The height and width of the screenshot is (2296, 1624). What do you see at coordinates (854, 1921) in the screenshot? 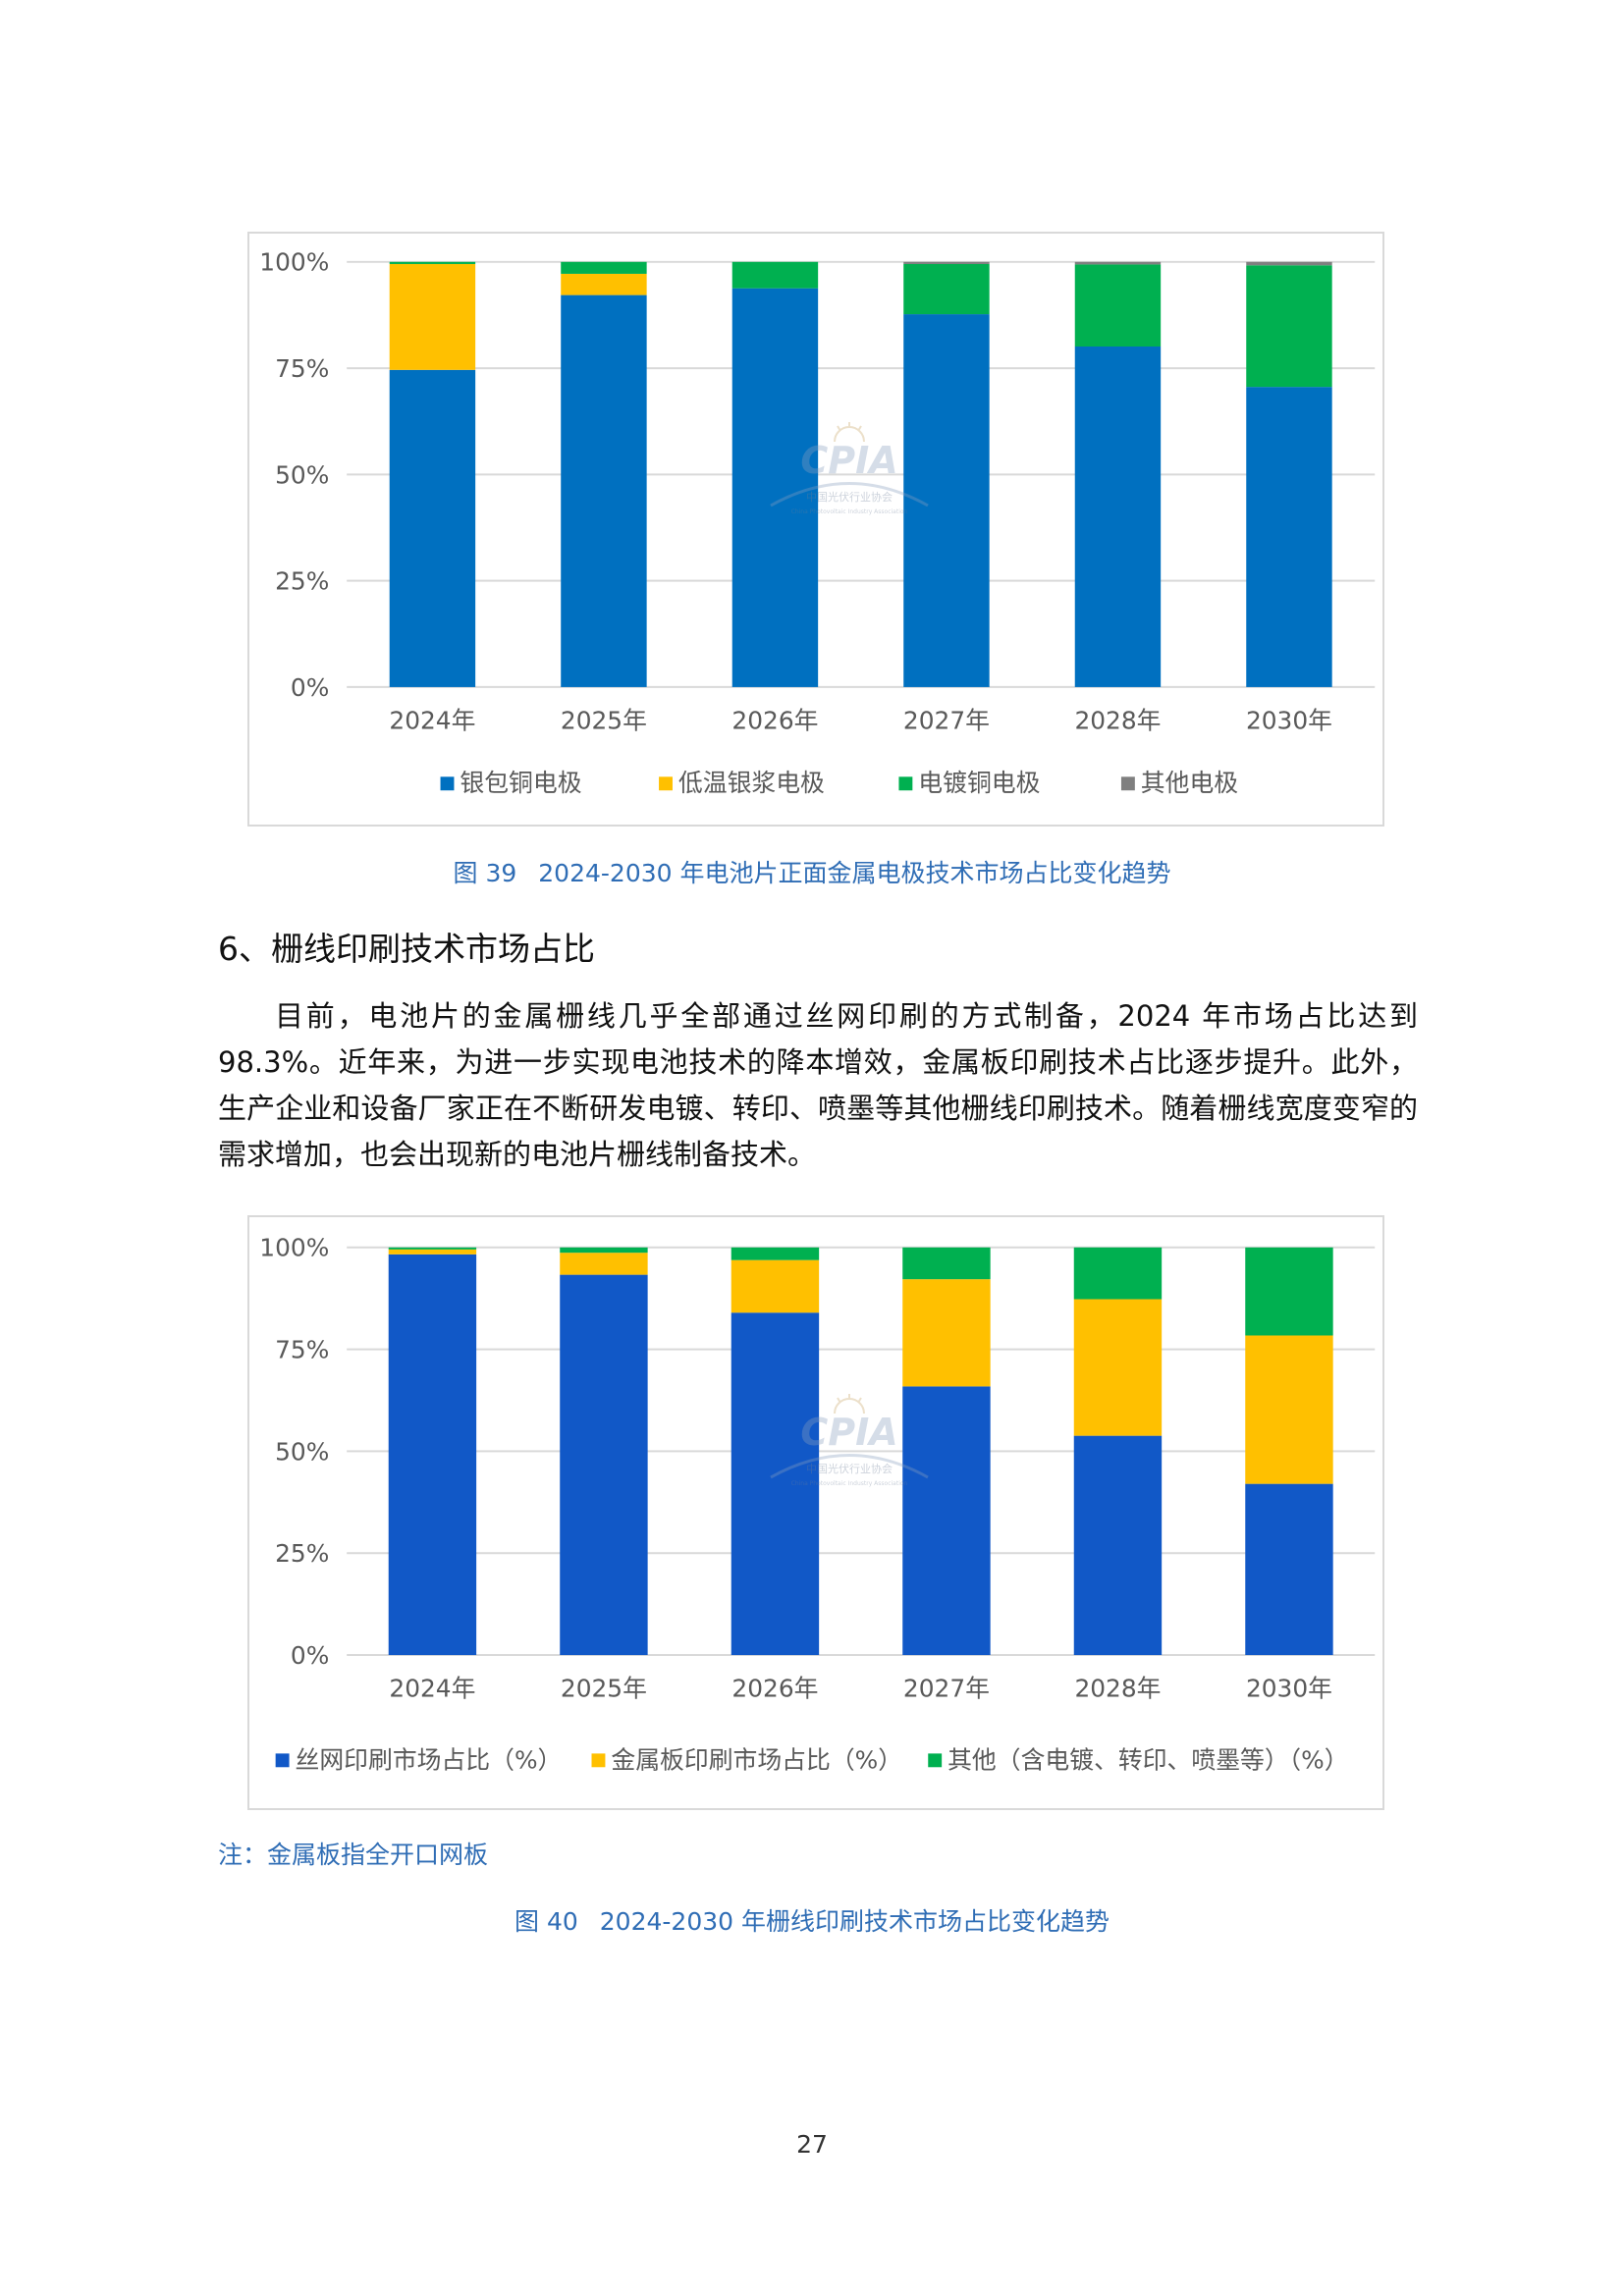
I see `figure-40-title: 2024-2030 年栅线印刷技术市场占比变化趋势` at bounding box center [854, 1921].